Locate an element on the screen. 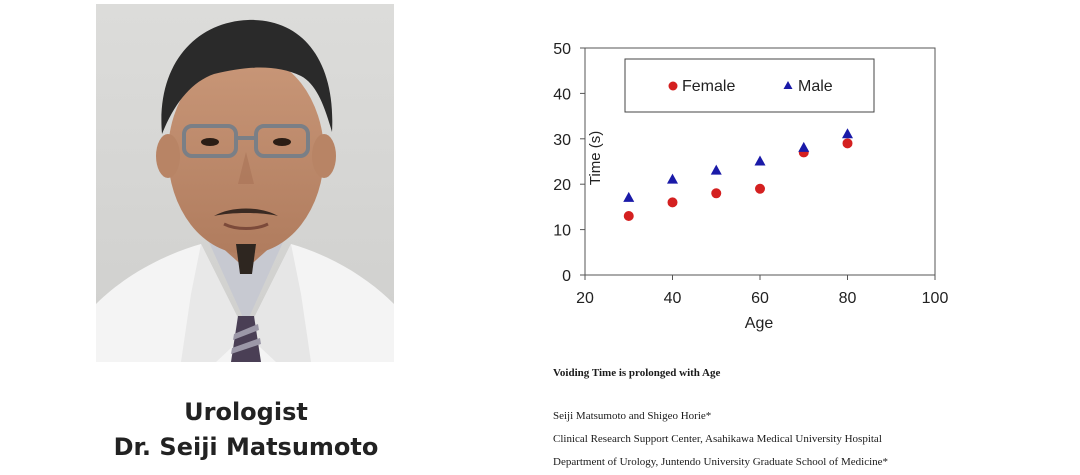 The width and height of the screenshot is (1080, 475). legend-male-label: Male is located at coordinates (815, 86).